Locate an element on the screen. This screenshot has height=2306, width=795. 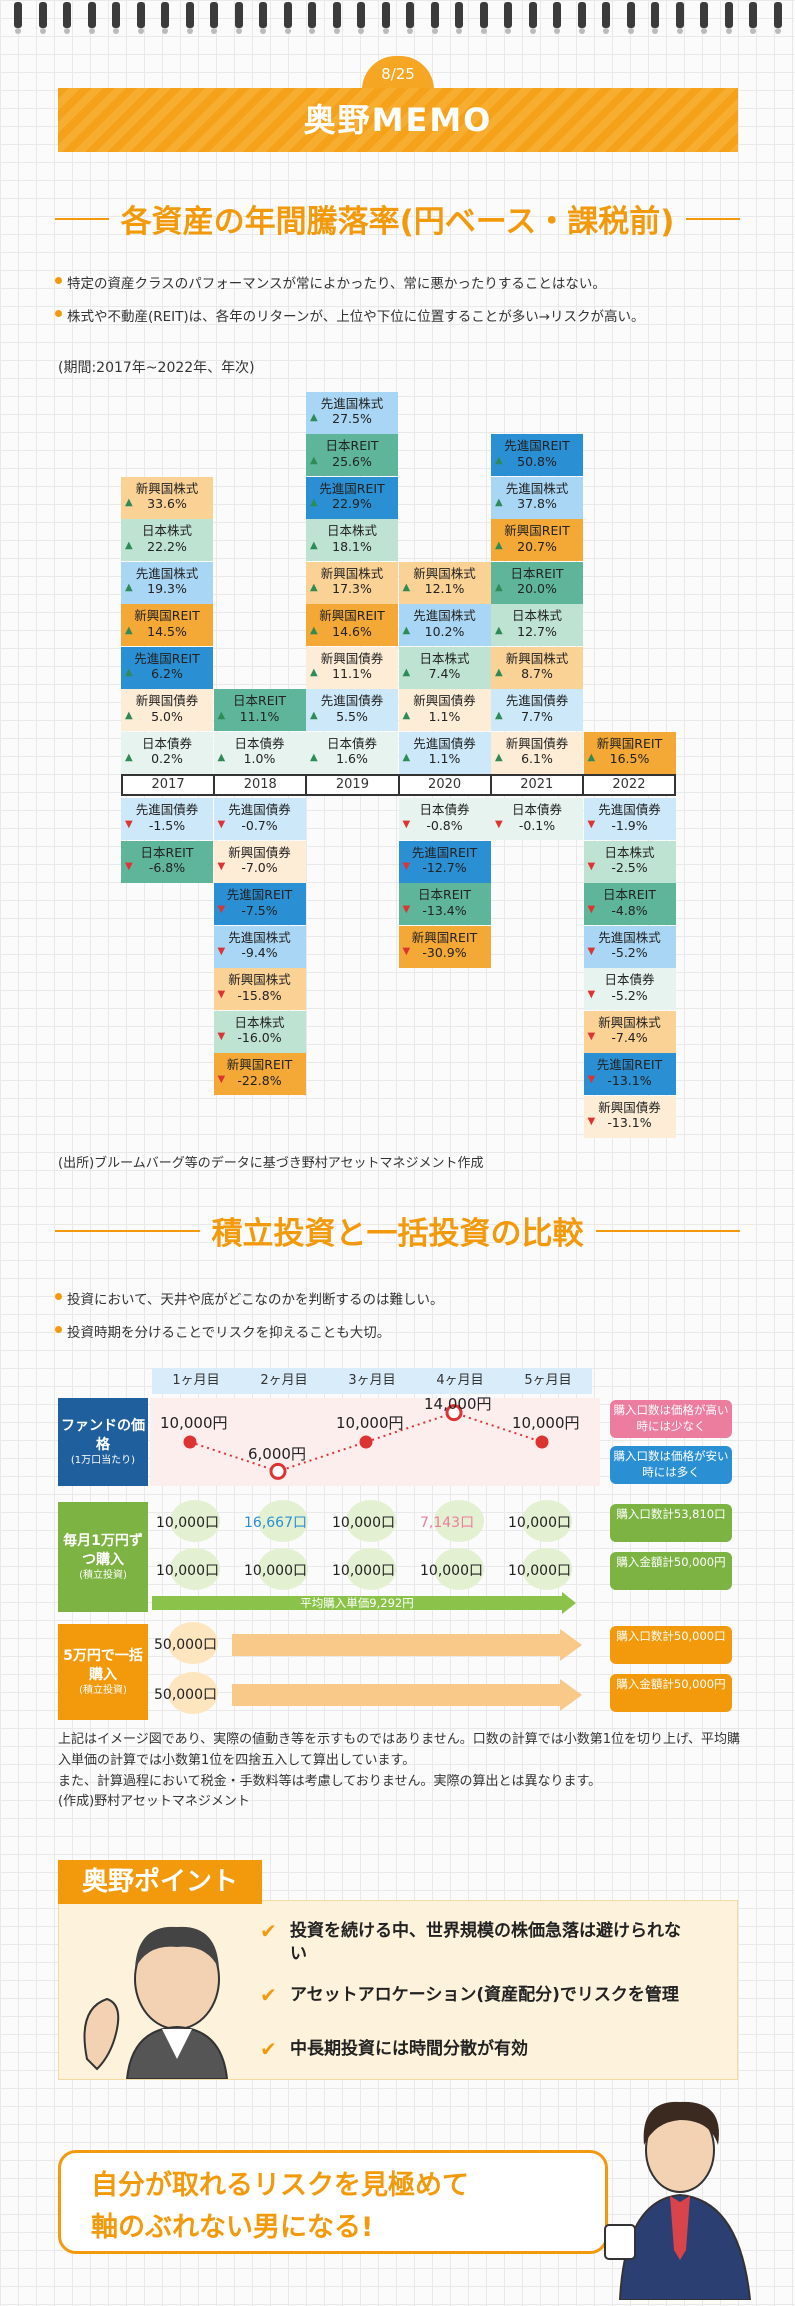
arrow-right-icon is located at coordinates (571, 1695).